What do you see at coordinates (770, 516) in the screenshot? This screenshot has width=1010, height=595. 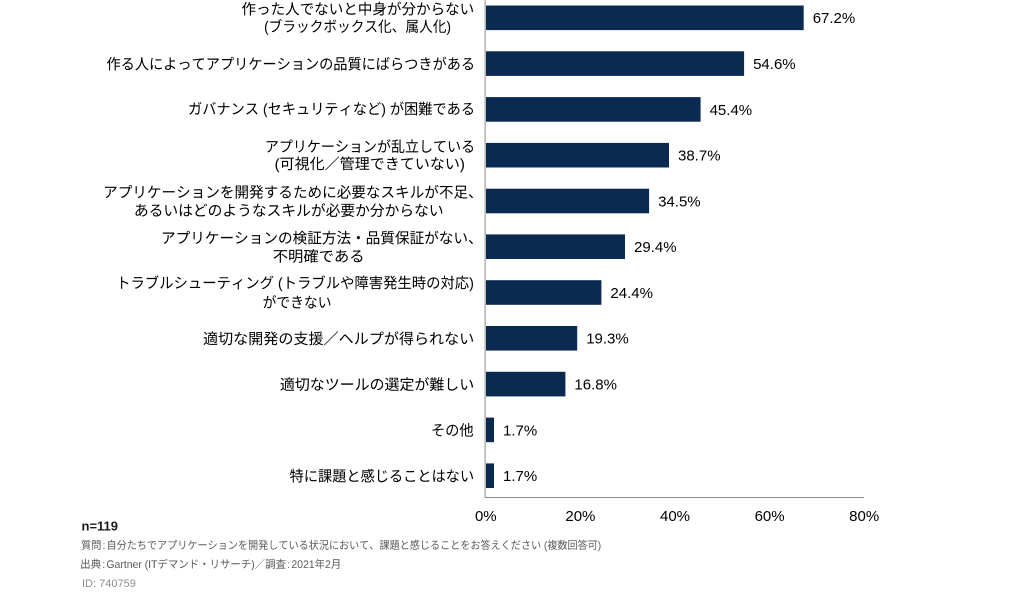 I see `svg-text: 60%` at bounding box center [770, 516].